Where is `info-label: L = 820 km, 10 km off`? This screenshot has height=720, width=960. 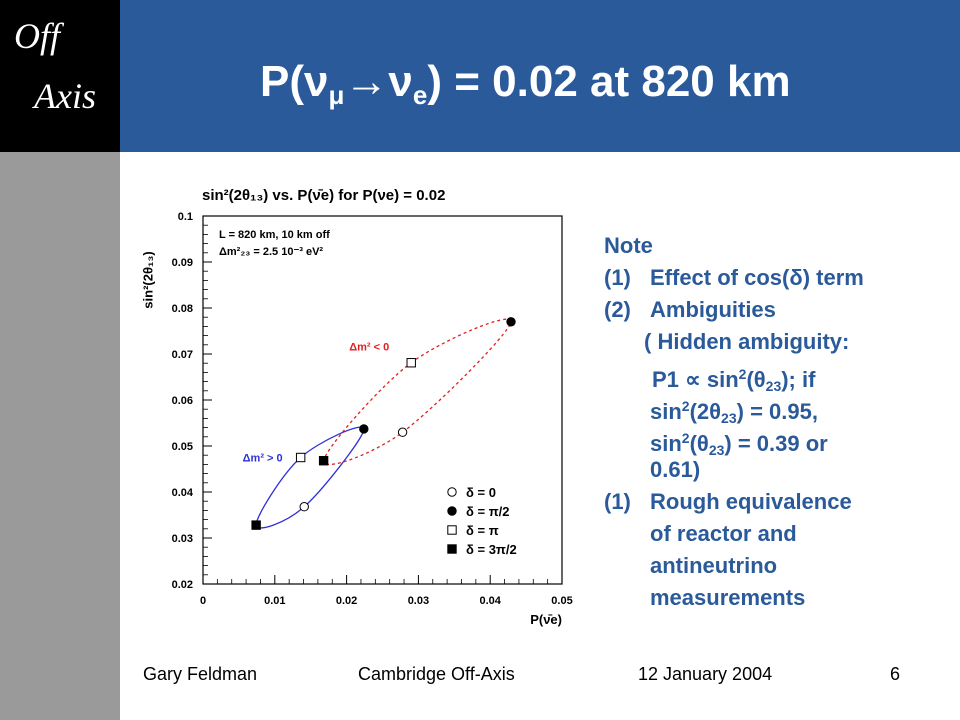
info-label: L = 820 km, 10 km off is located at coordinates (274, 235).